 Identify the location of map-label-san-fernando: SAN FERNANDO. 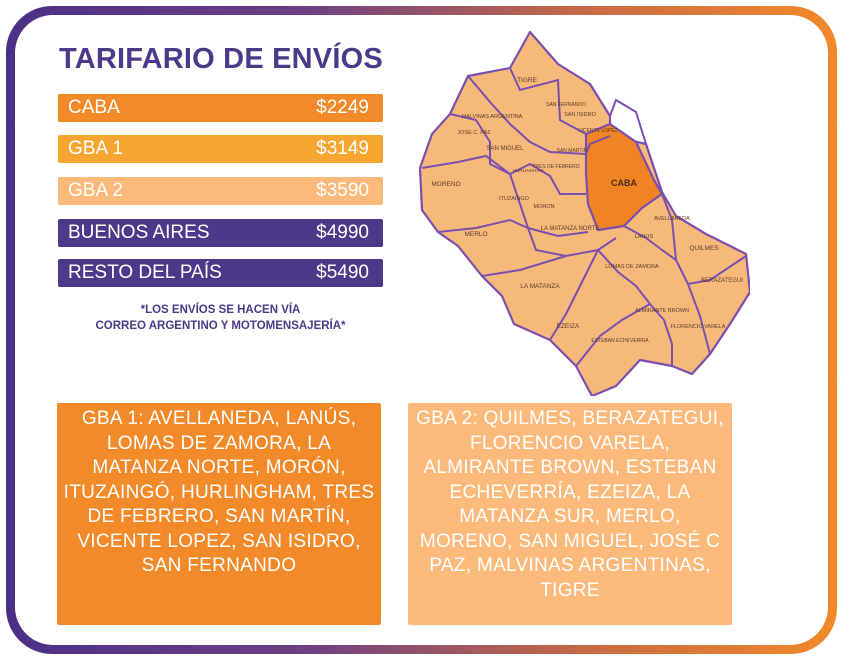
(566, 105).